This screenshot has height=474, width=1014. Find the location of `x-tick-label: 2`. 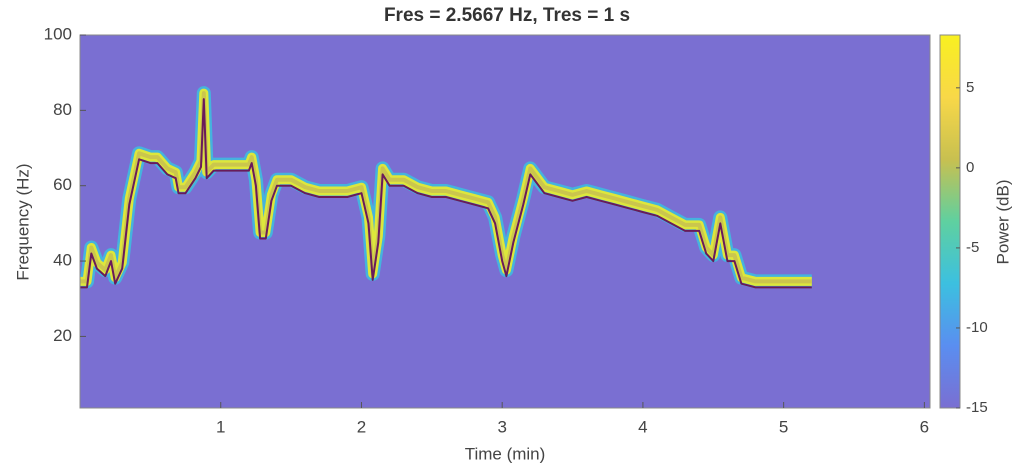

x-tick-label: 2 is located at coordinates (361, 426).